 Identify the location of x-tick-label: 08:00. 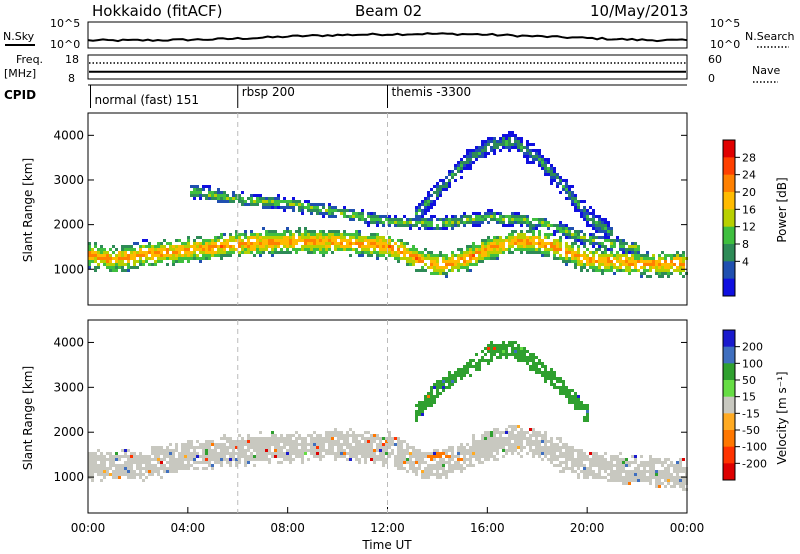
(287, 528).